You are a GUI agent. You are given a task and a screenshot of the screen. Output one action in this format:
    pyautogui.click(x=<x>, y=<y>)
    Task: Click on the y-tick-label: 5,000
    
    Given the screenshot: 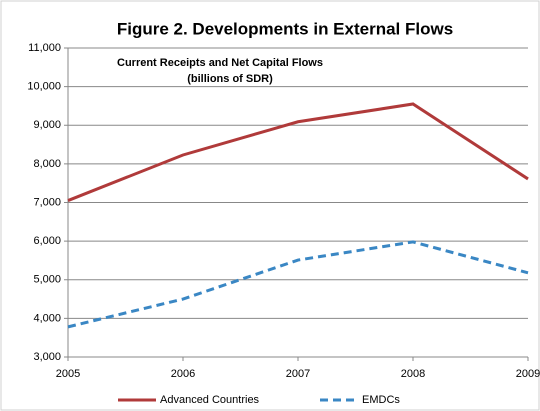 What is the action you would take?
    pyautogui.click(x=47, y=280)
    